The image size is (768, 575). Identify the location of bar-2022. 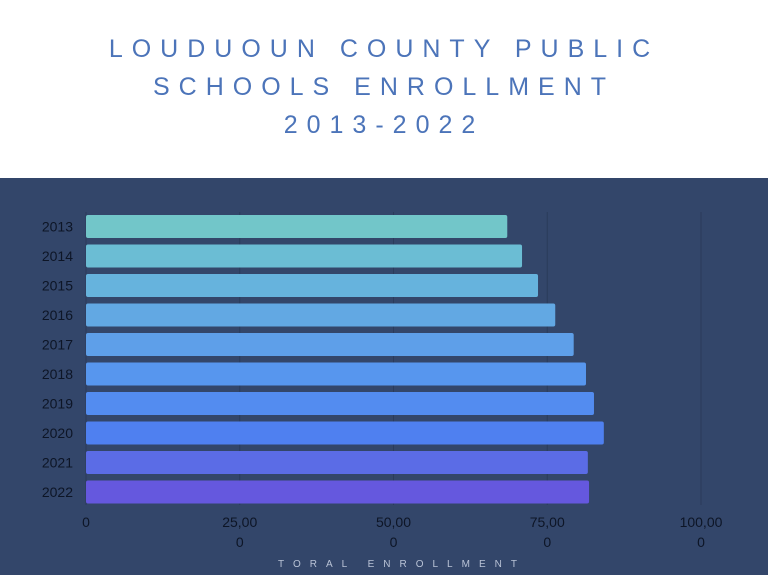
(338, 492).